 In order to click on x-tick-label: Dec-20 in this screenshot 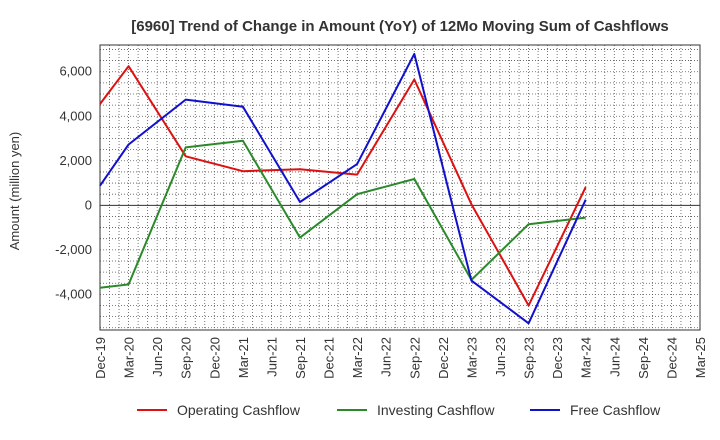, I will do `click(214, 358)`.